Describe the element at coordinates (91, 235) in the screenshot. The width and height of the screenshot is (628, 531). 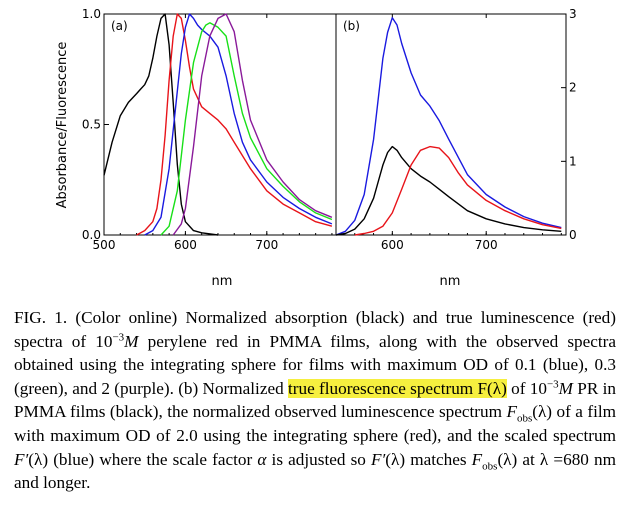
I see `y-tick-label: 0.0` at that location.